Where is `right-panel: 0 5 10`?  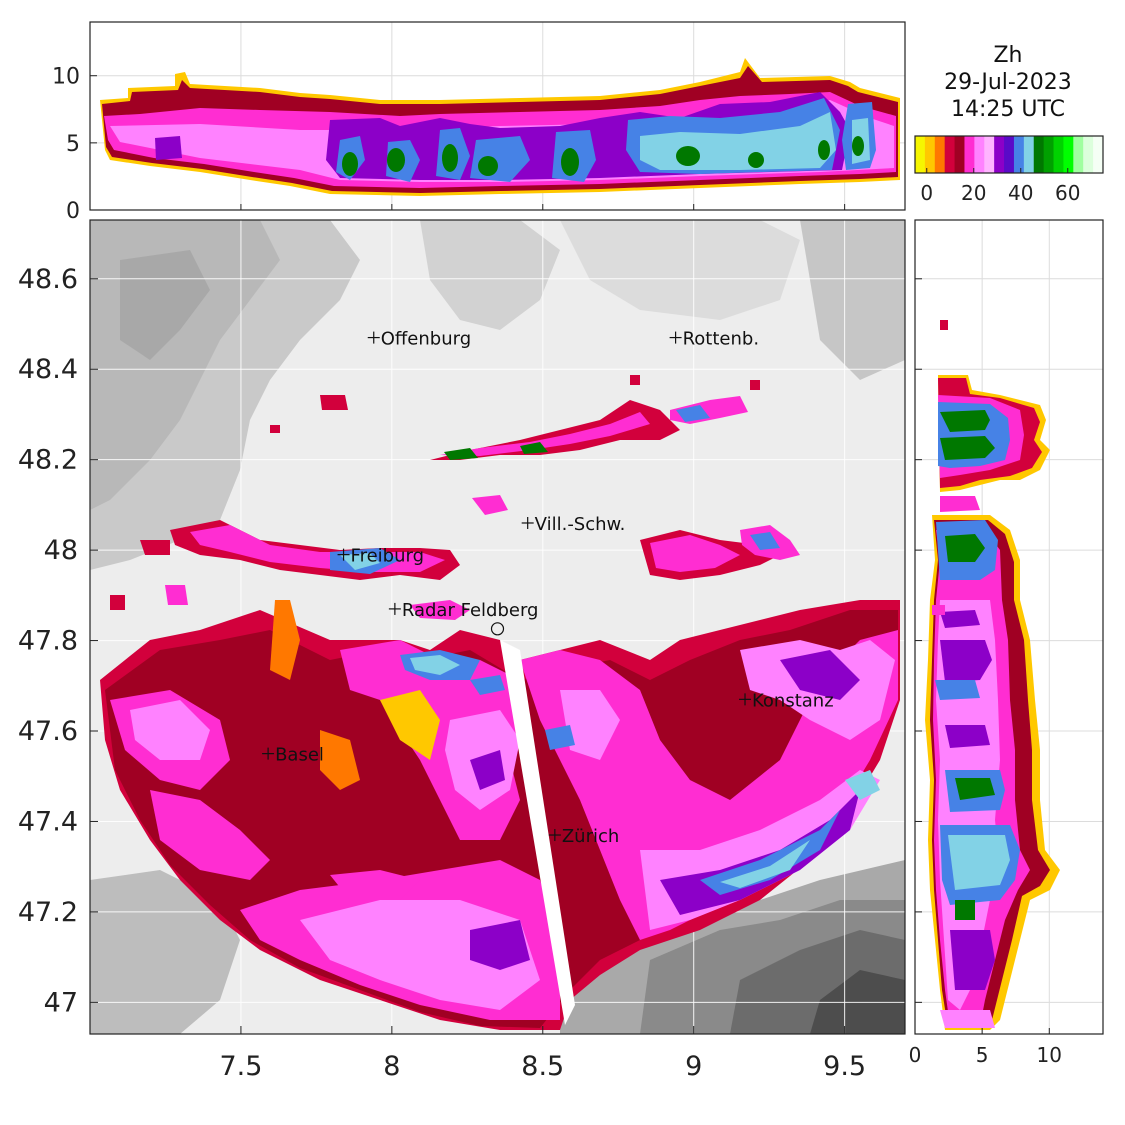 right-panel: 0 5 10 is located at coordinates (1006, 643).